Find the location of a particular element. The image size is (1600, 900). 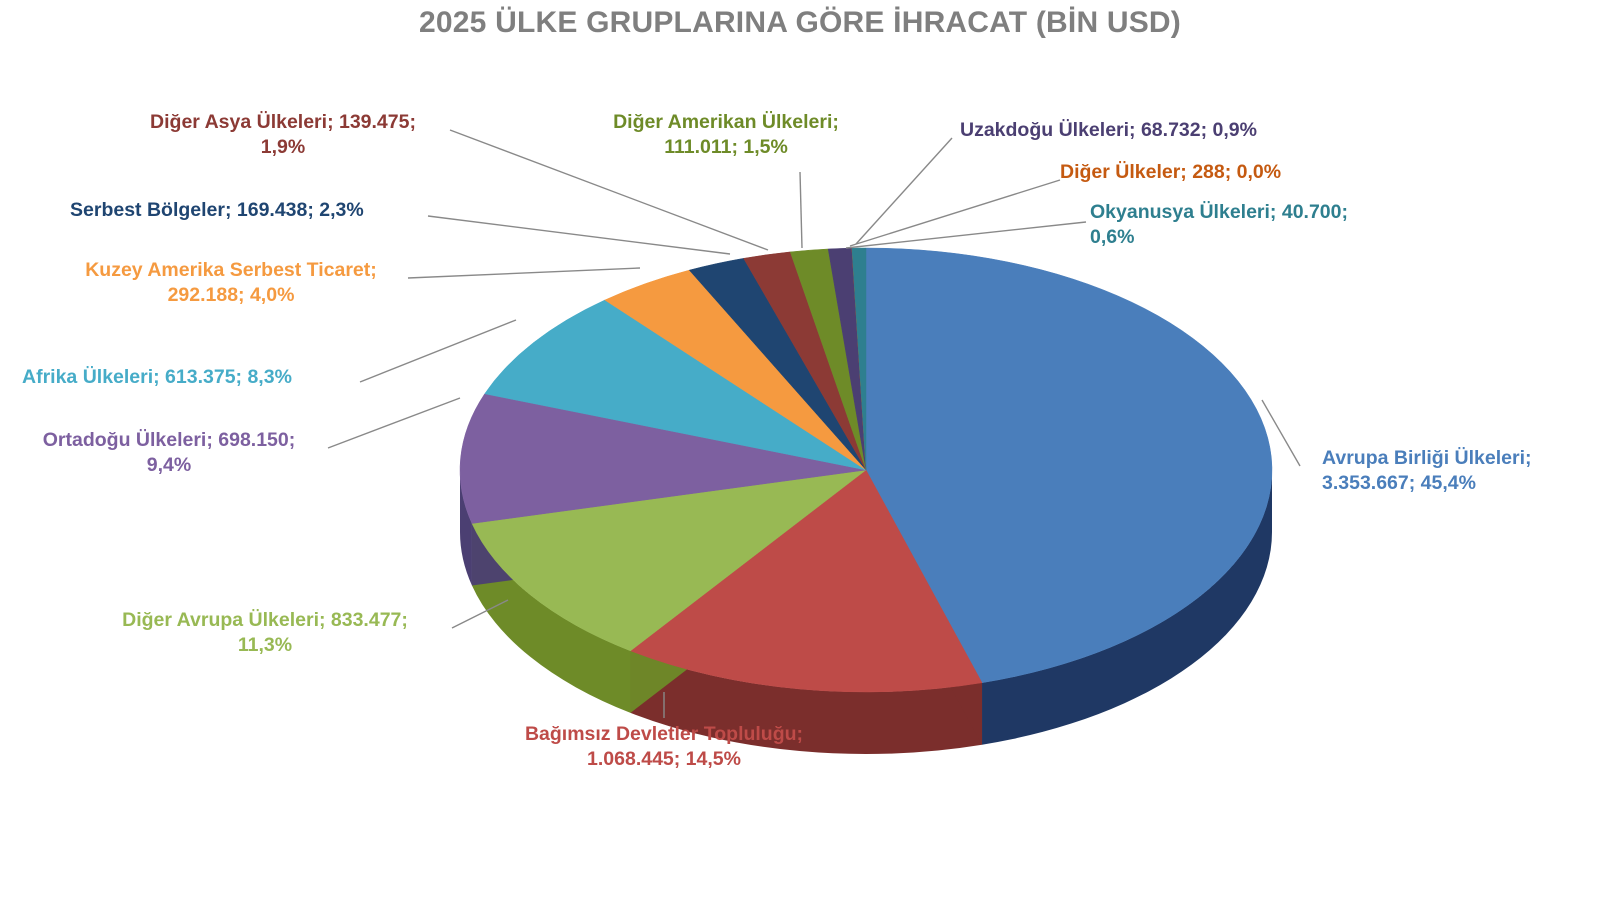

data-label-line2: 0,6% is located at coordinates (1112, 236).